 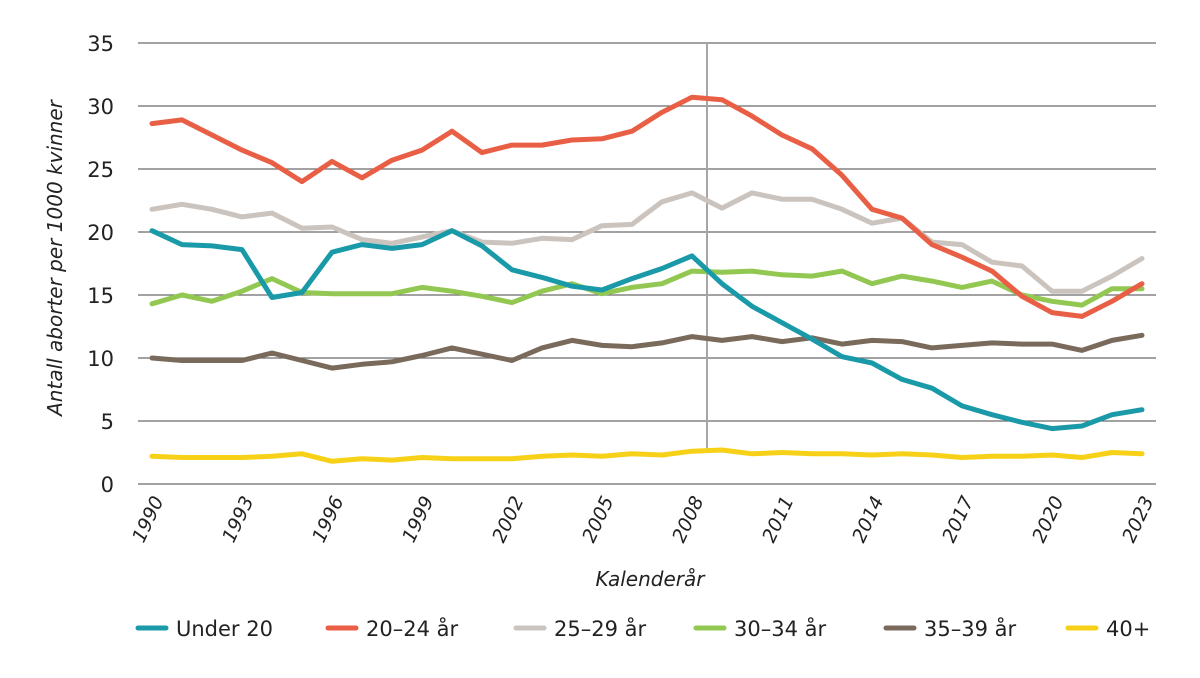 I want to click on x-tick-label: 1993, so click(x=238, y=519).